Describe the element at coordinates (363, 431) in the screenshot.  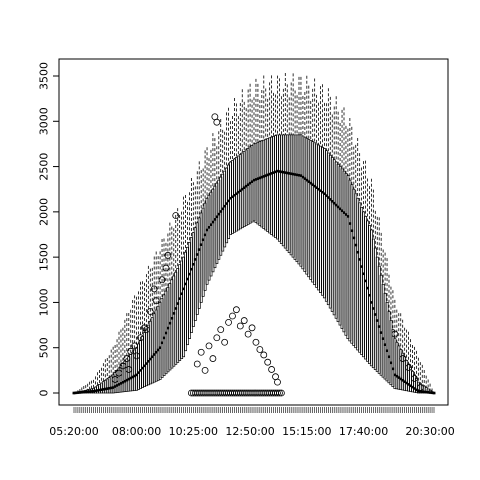
I see `x-tick-label: 17:40:00` at that location.